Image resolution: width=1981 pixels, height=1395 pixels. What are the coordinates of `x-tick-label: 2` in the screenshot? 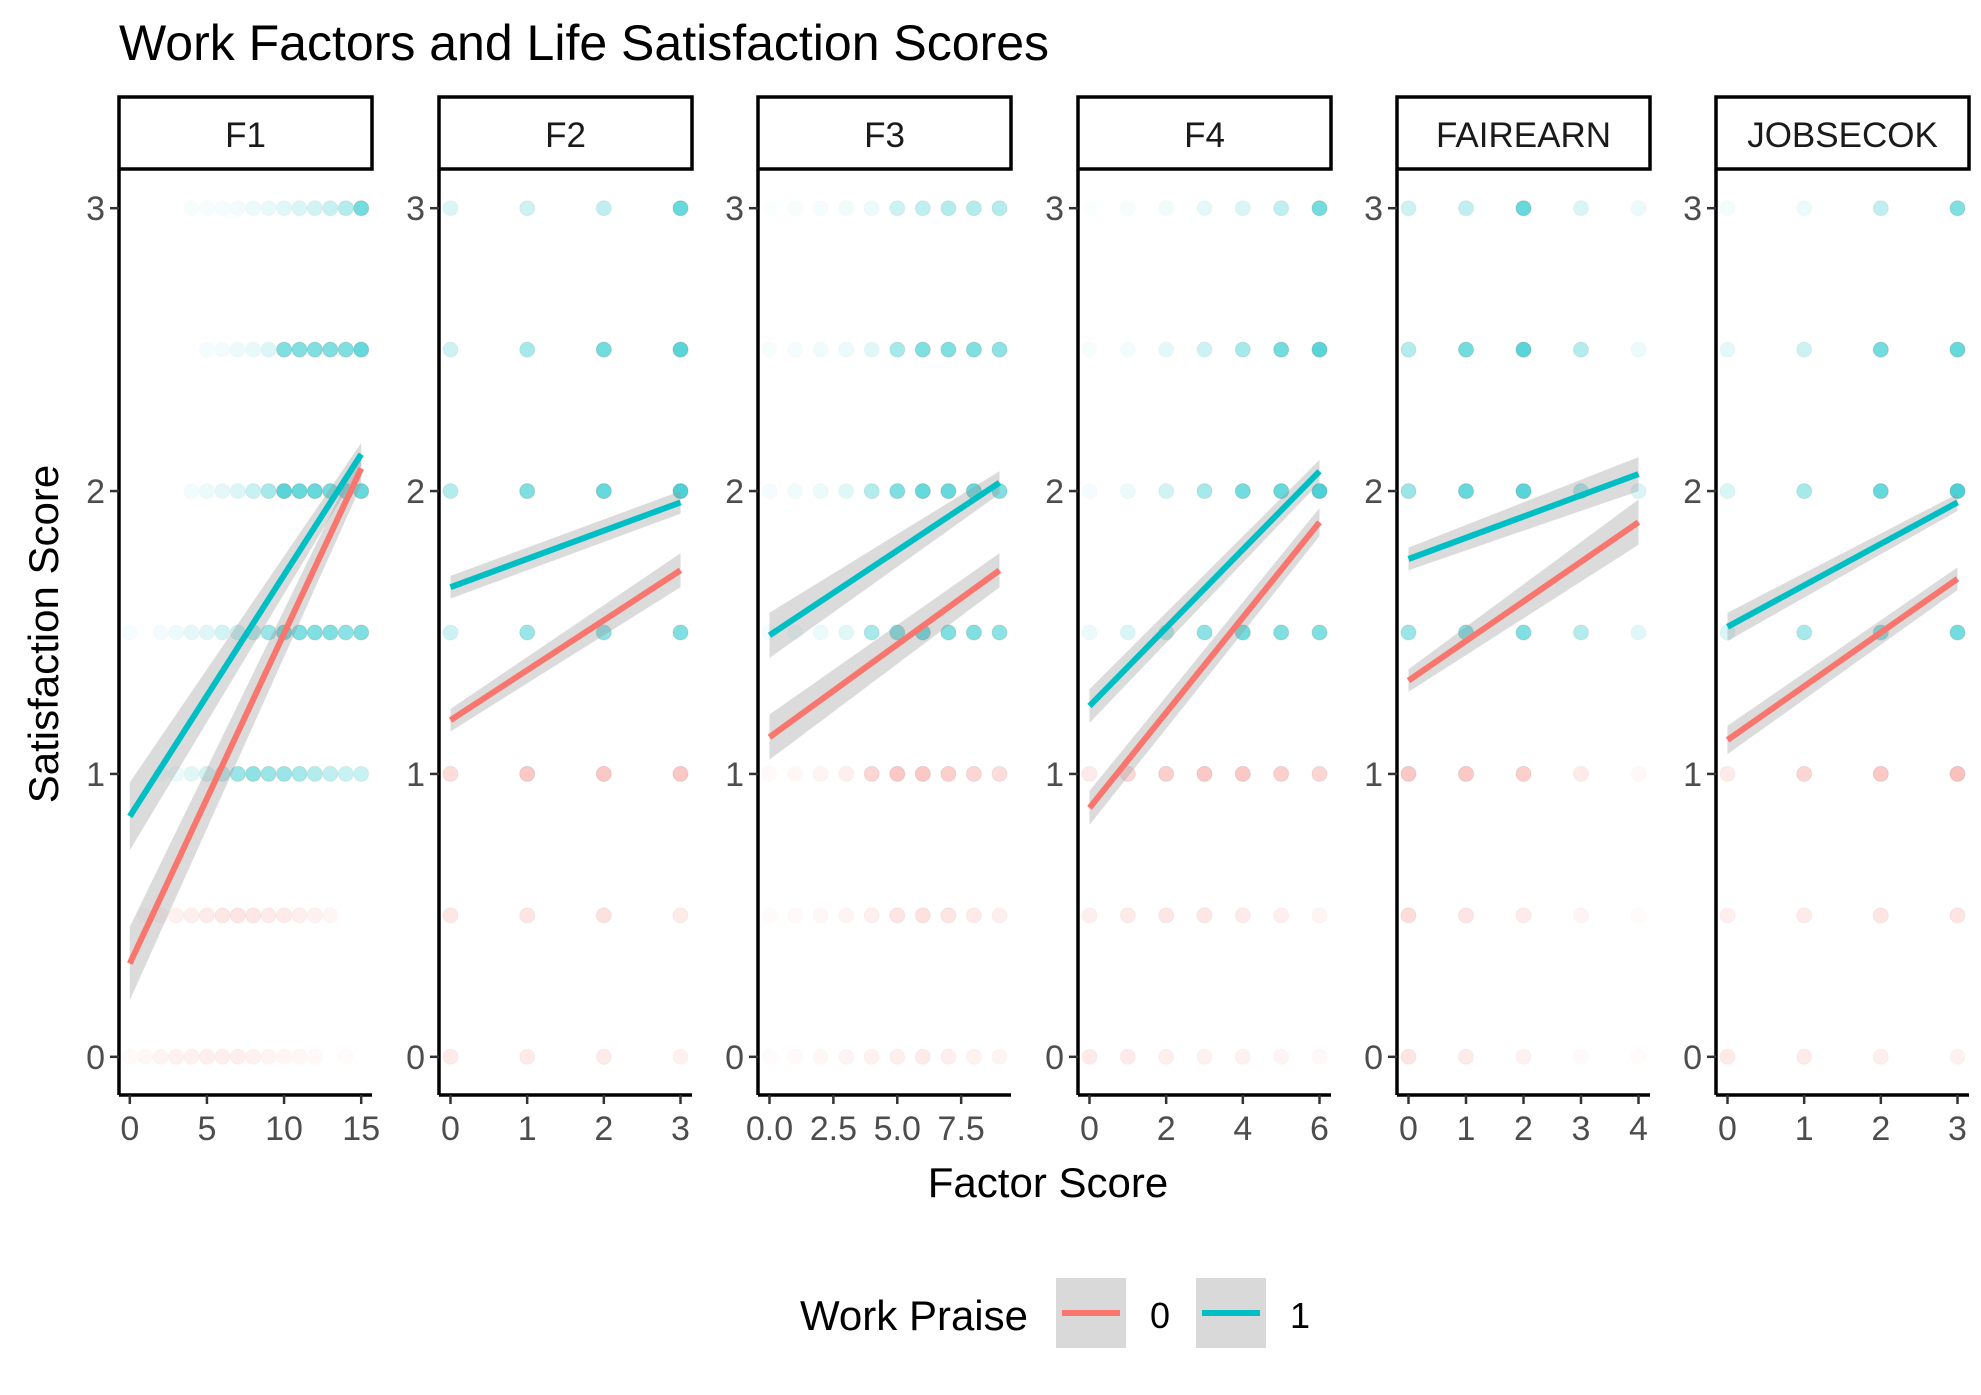 It's located at (1166, 1129).